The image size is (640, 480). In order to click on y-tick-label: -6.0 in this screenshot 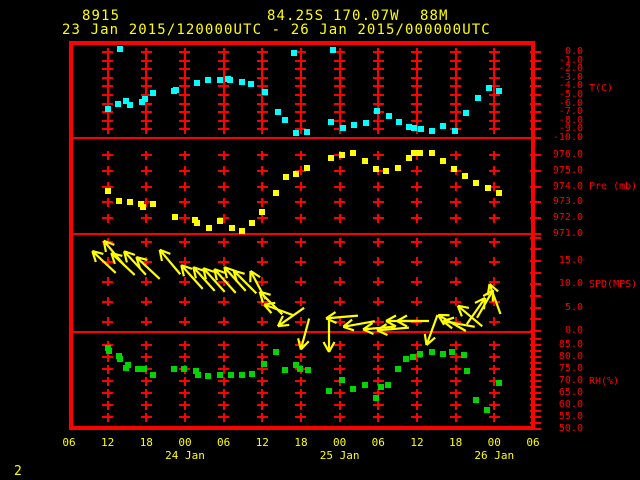, I will do `click(570, 103)`.